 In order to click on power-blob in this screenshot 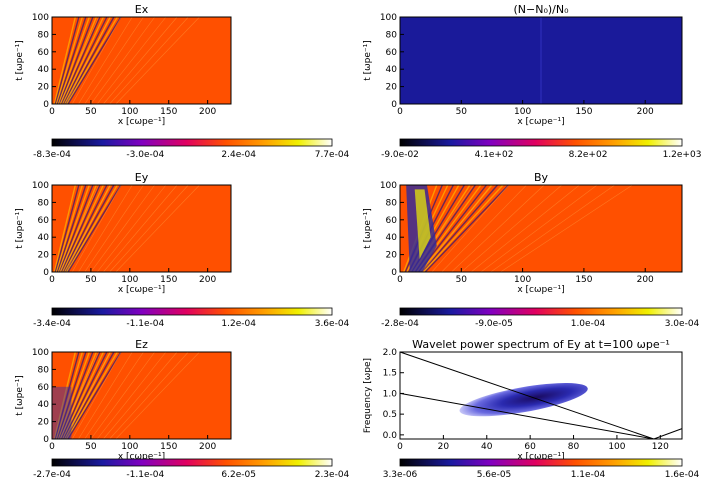, I will do `click(523, 399)`.